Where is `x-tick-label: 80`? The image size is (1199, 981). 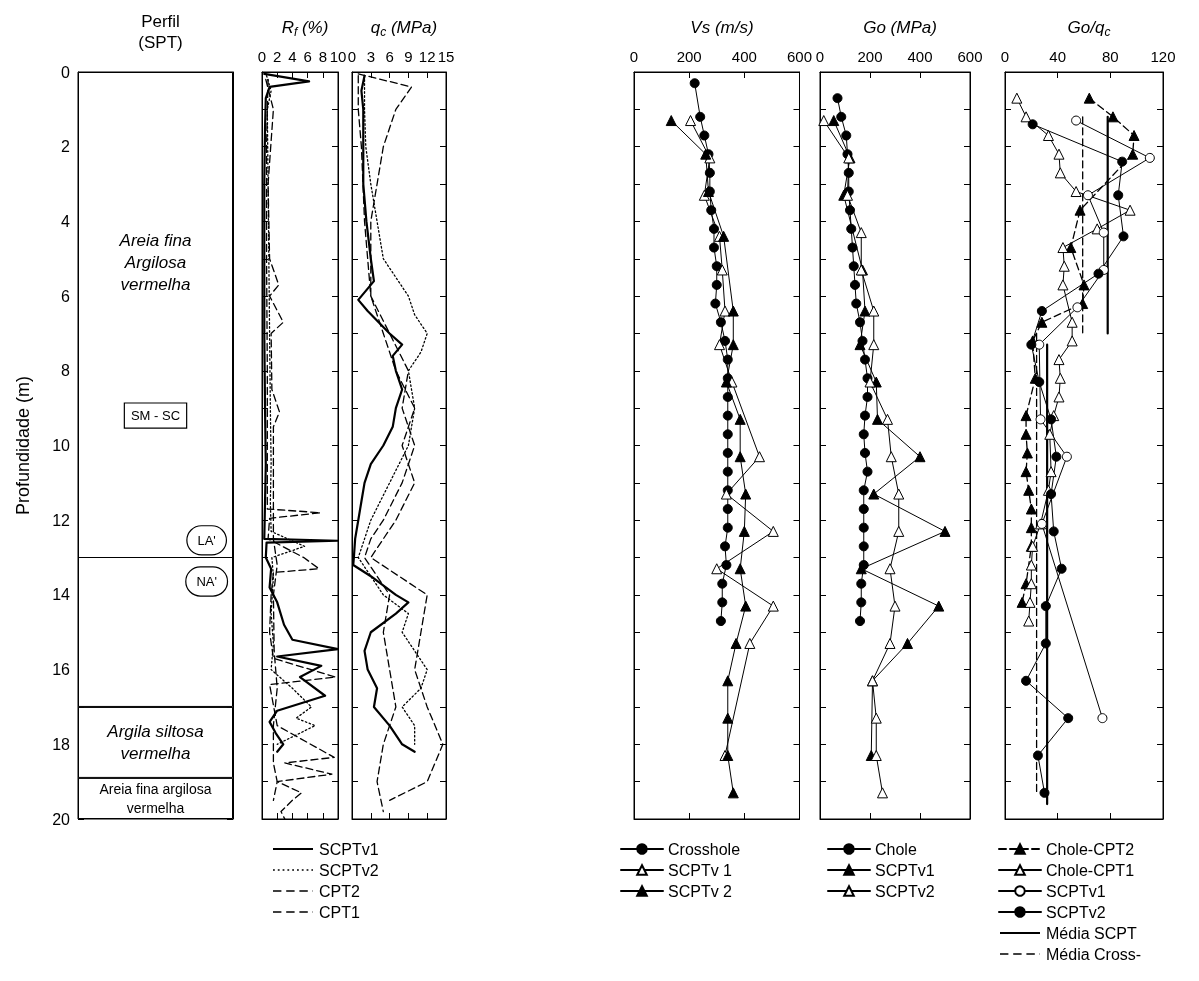
x-tick-label: 80 is located at coordinates (1110, 56).